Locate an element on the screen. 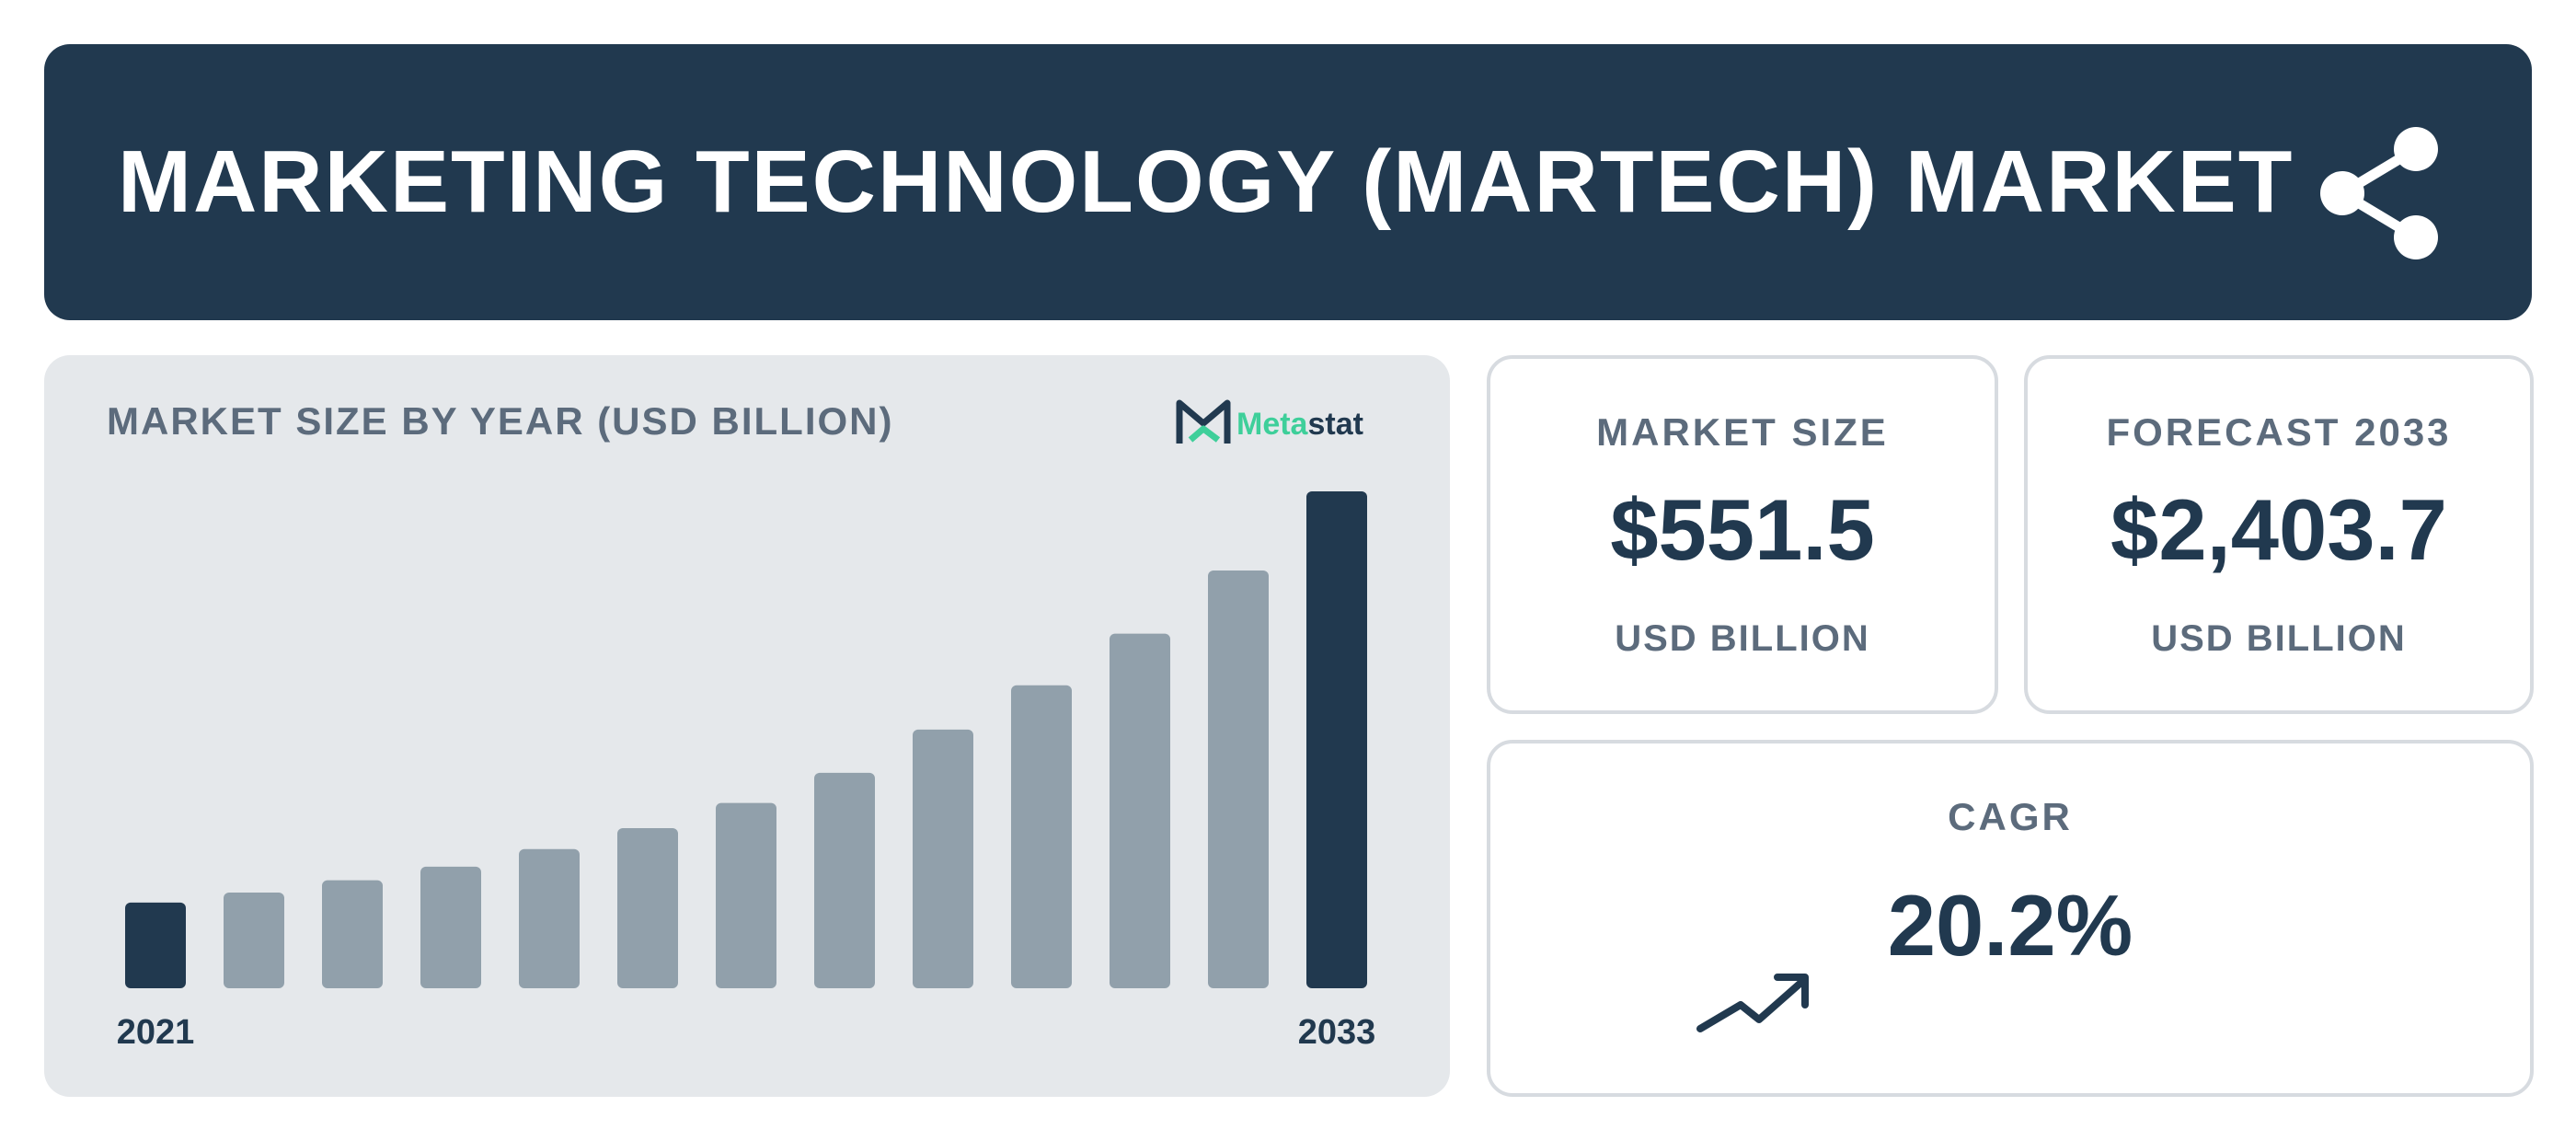  cagr-value: 20.2% is located at coordinates (2010, 926).